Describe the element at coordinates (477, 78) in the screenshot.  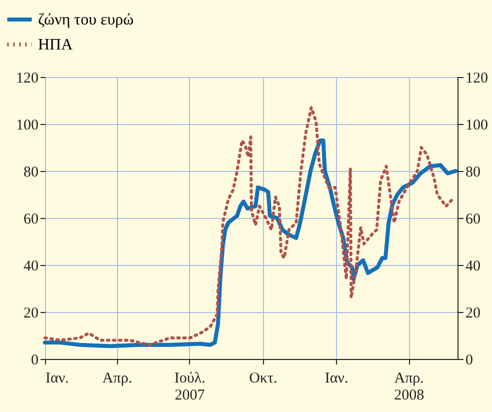
I see `y2-tick-label: 120` at that location.